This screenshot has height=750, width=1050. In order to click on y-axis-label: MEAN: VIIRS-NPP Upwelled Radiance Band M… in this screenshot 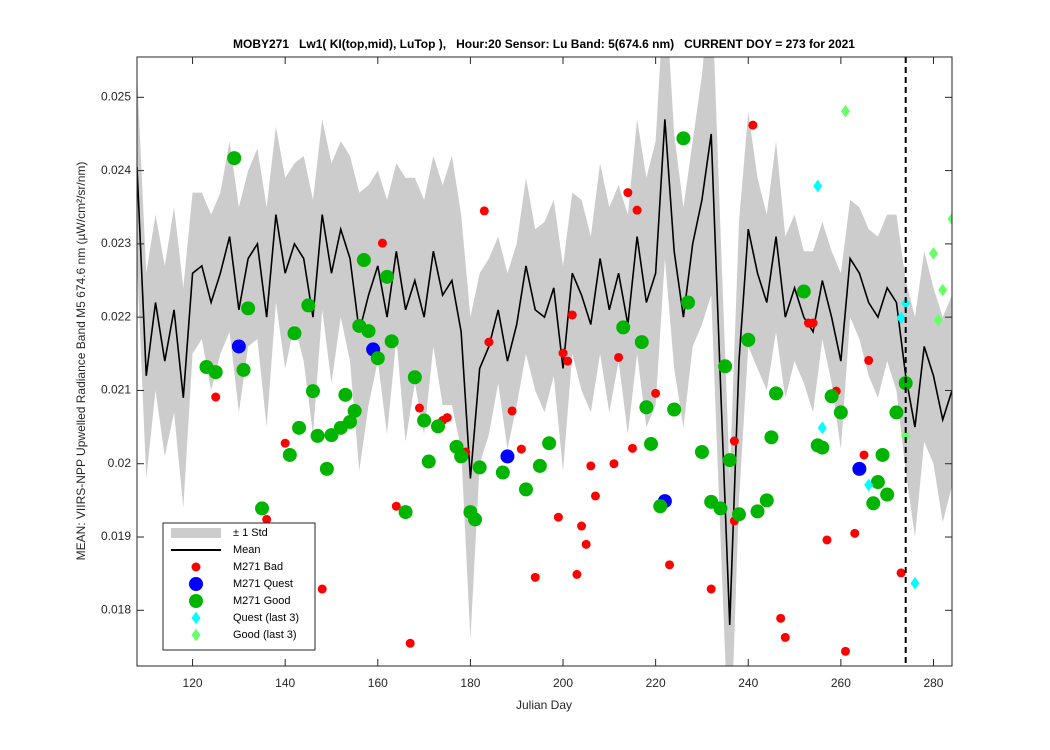, I will do `click(81, 361)`.